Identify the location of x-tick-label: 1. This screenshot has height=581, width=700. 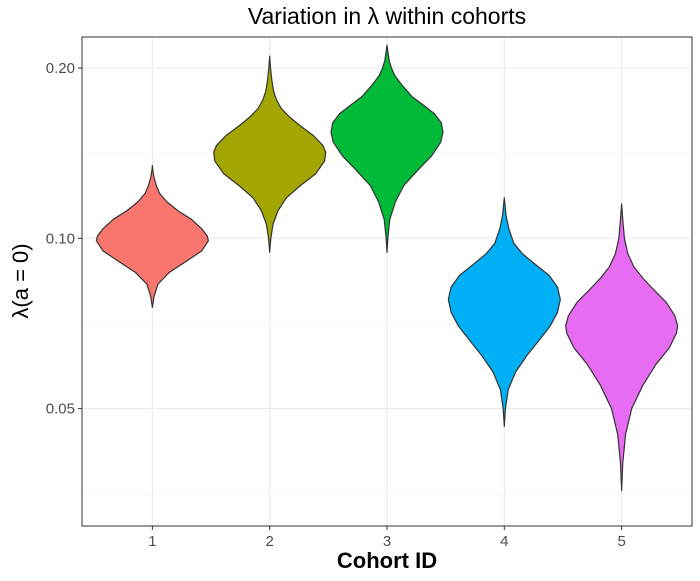
(152, 541).